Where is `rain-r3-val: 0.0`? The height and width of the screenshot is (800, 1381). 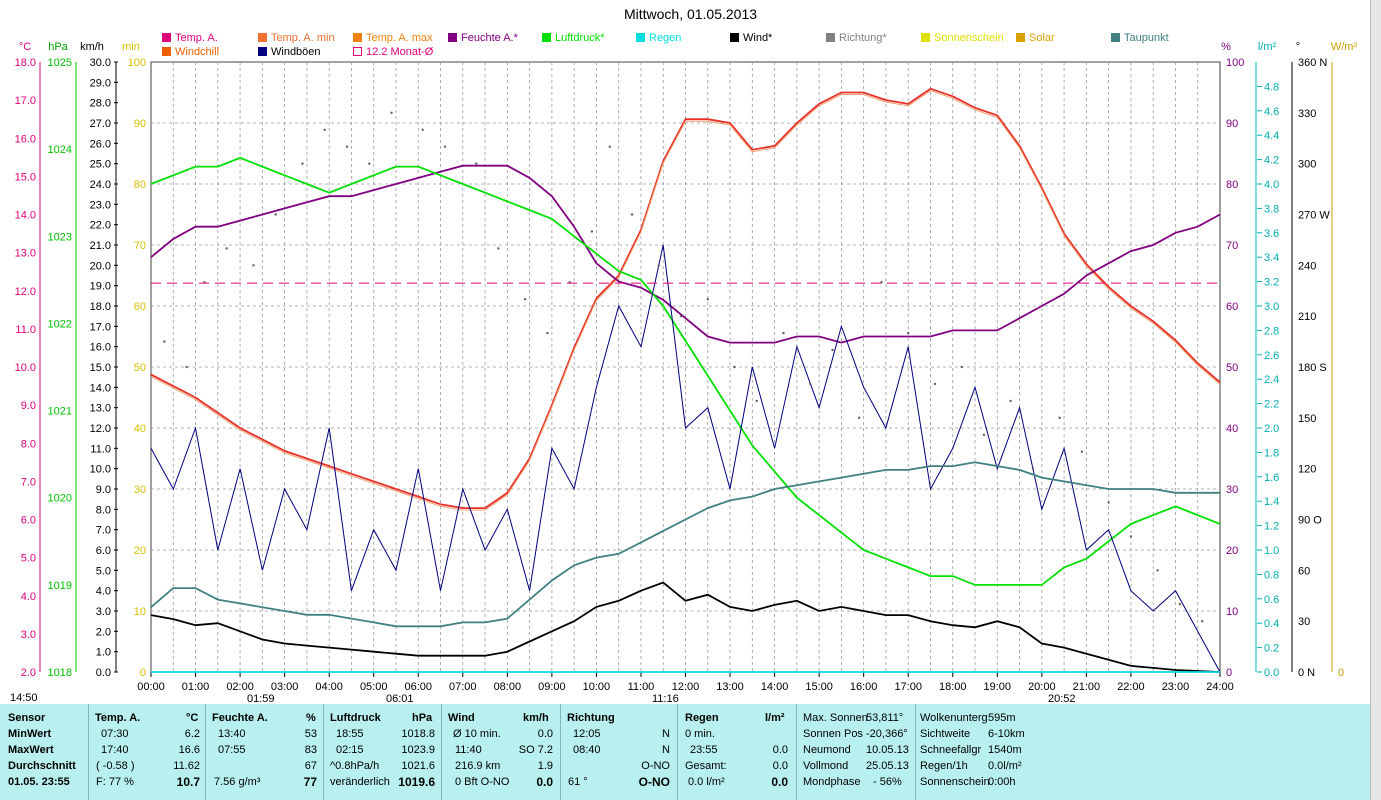
rain-r3-val: 0.0 is located at coordinates (780, 766).